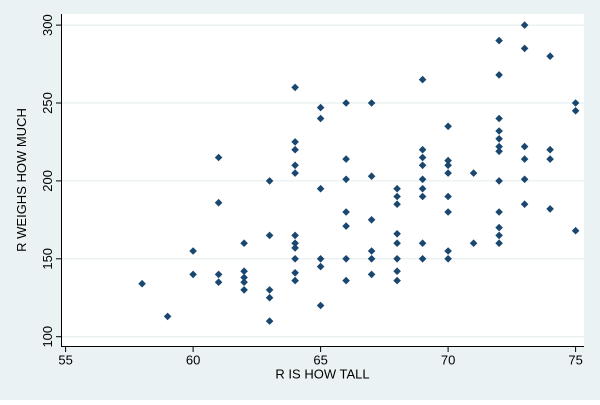  What do you see at coordinates (65, 360) in the screenshot?
I see `x-tick-label: 55` at bounding box center [65, 360].